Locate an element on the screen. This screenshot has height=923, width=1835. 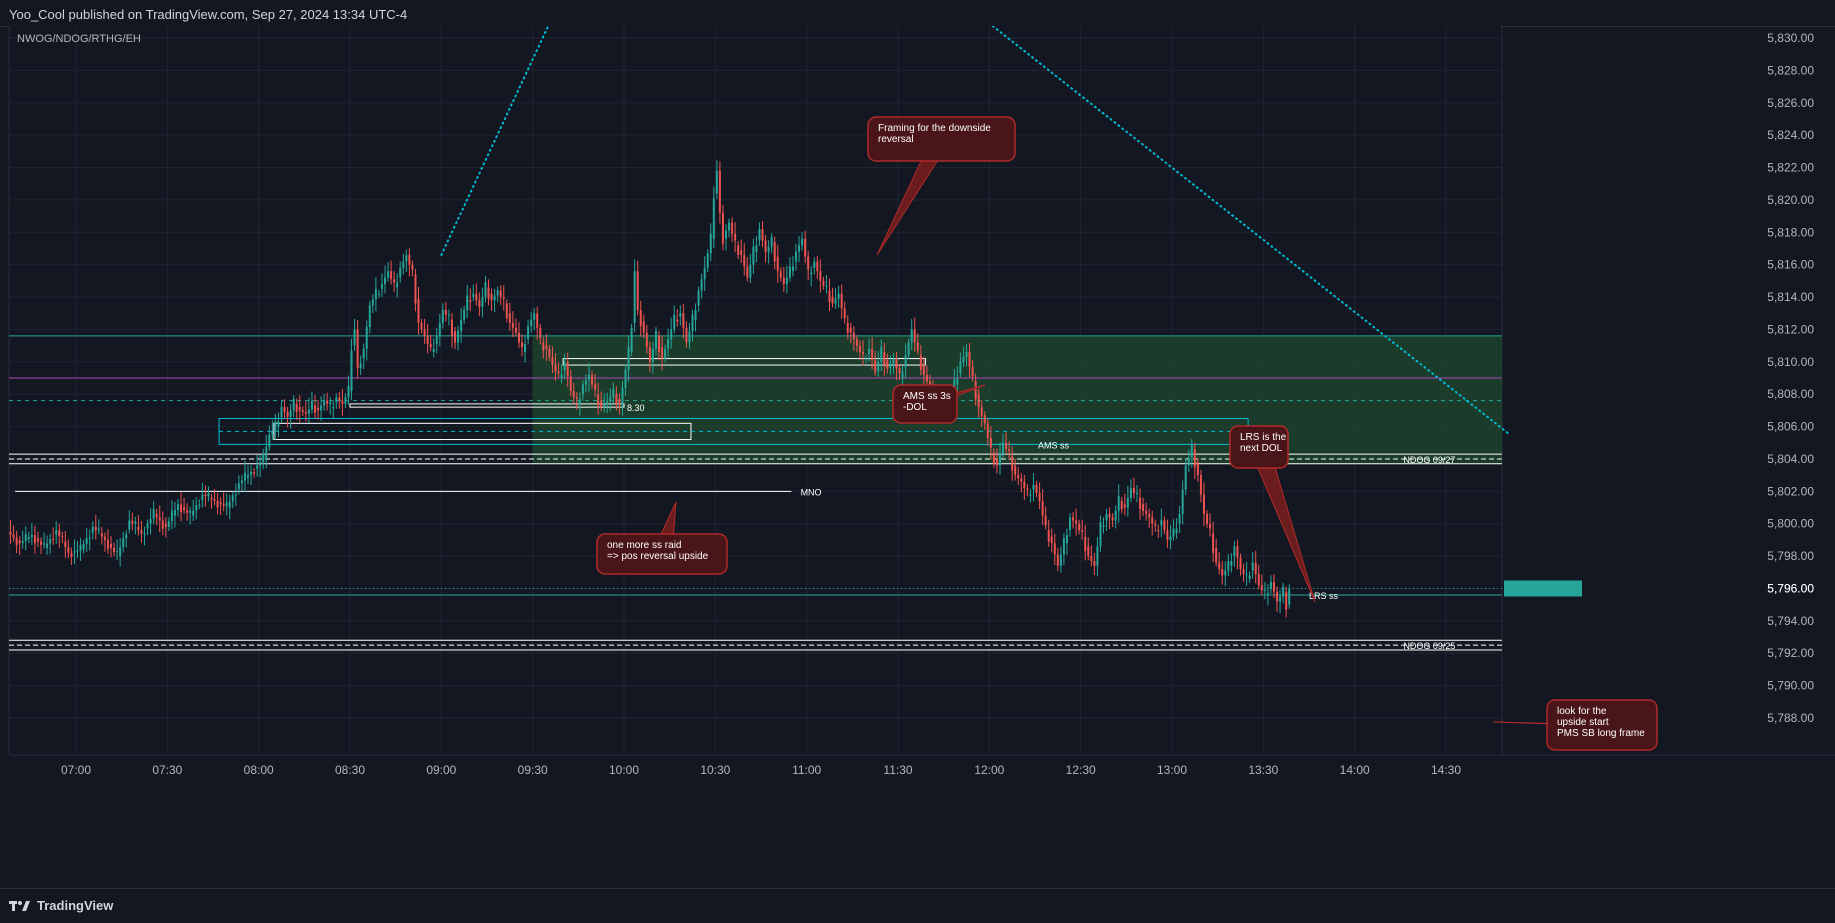
tradingview-logo-icon is located at coordinates (19, 905).